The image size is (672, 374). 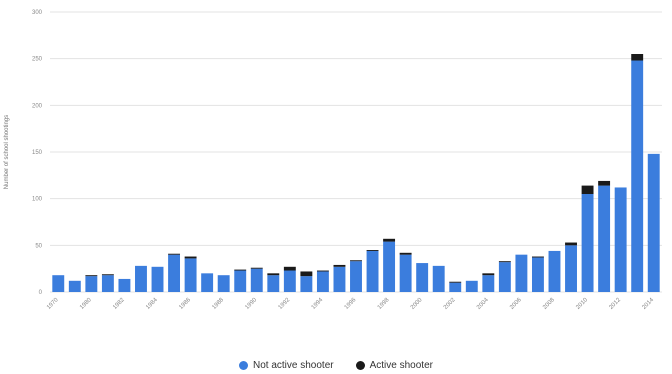 I want to click on y-tick-label: 250, so click(x=37, y=60).